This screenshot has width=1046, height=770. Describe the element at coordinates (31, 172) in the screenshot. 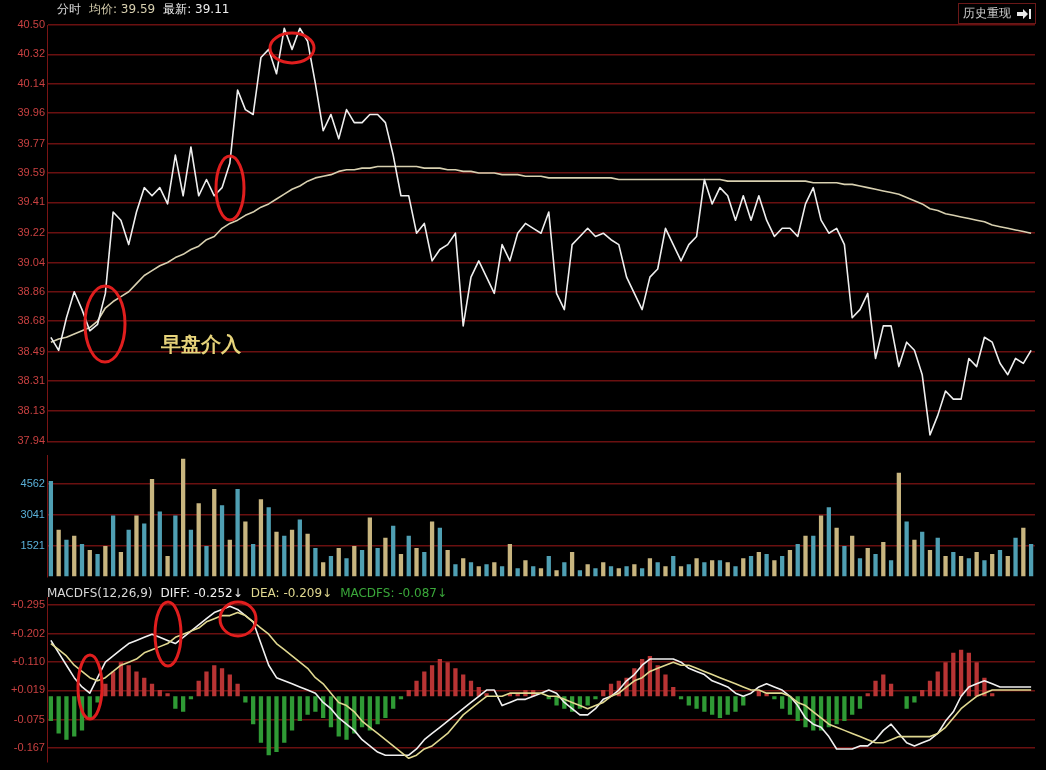

I see `y-tick-label: 39.59` at that location.